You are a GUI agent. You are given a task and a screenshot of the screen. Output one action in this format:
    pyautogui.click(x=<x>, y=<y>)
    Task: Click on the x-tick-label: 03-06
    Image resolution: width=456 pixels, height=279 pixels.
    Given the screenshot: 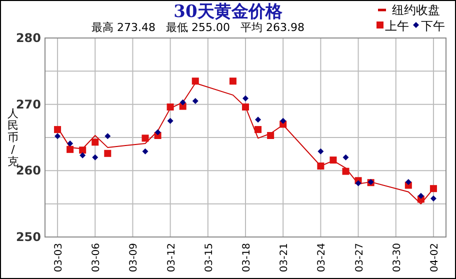 What is the action you would take?
    pyautogui.click(x=96, y=257)
    